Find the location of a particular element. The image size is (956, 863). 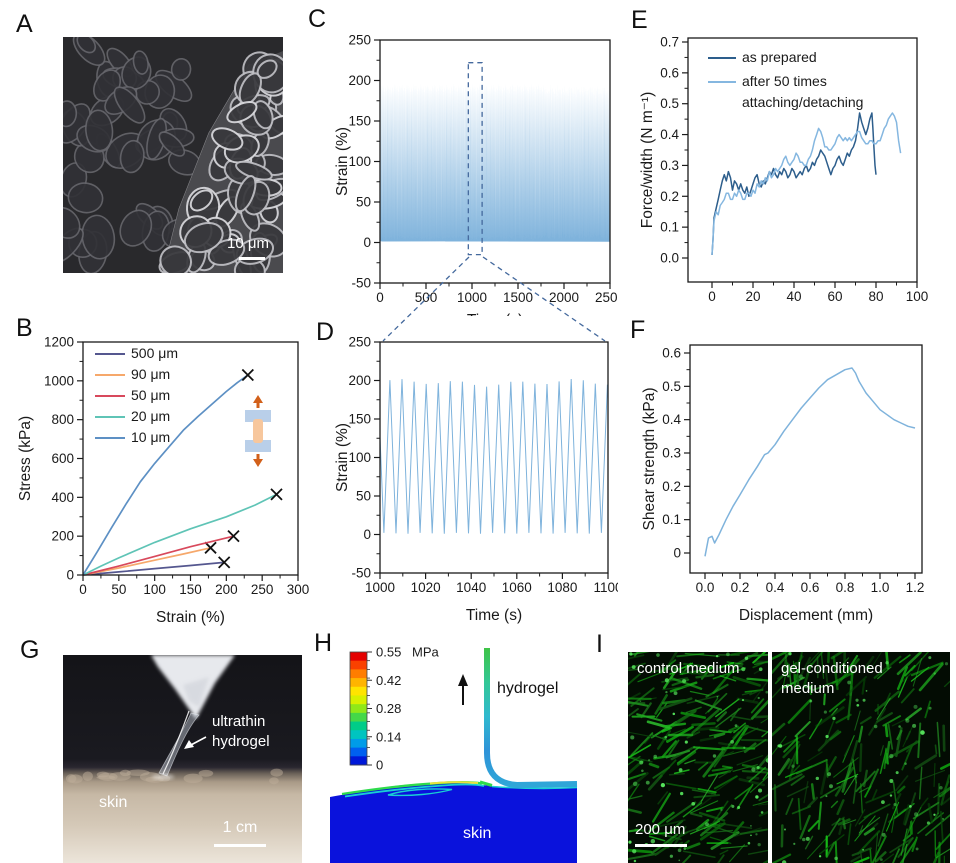

svg-text: 0.7 is located at coordinates (669, 42).